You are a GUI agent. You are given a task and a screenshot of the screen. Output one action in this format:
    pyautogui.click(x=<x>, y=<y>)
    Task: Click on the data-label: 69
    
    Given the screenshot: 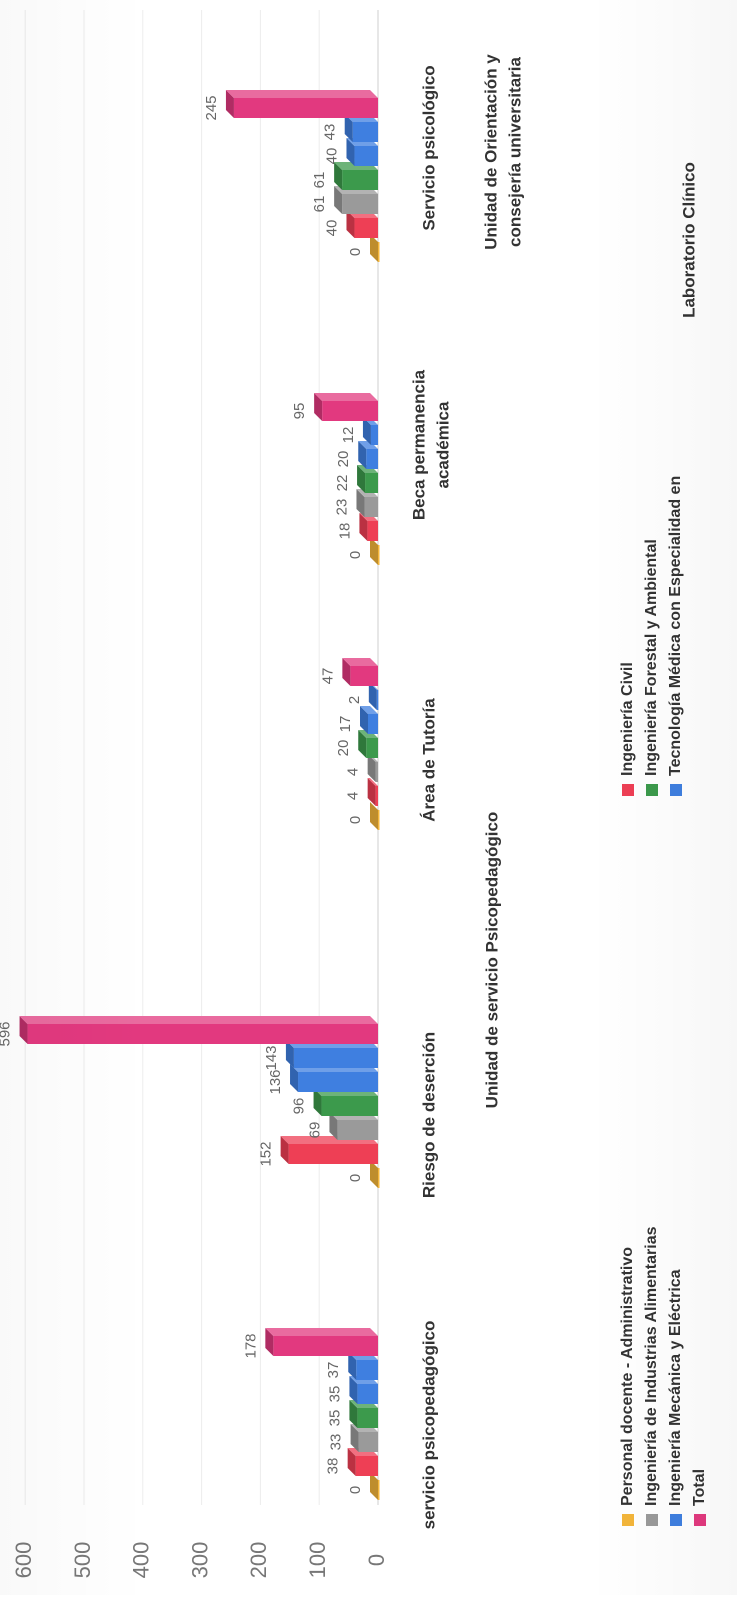 What is the action you would take?
    pyautogui.click(x=314, y=1130)
    